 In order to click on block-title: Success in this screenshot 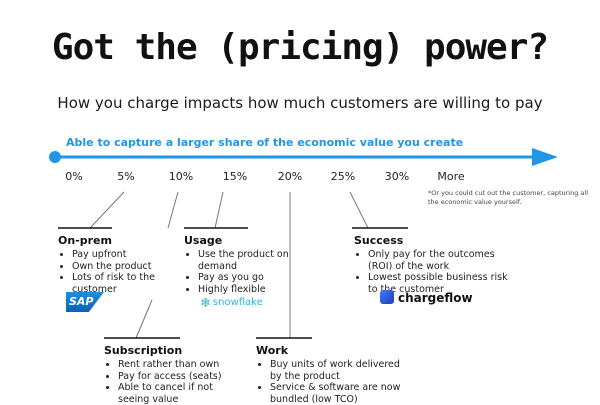, I will do `click(379, 240)`.